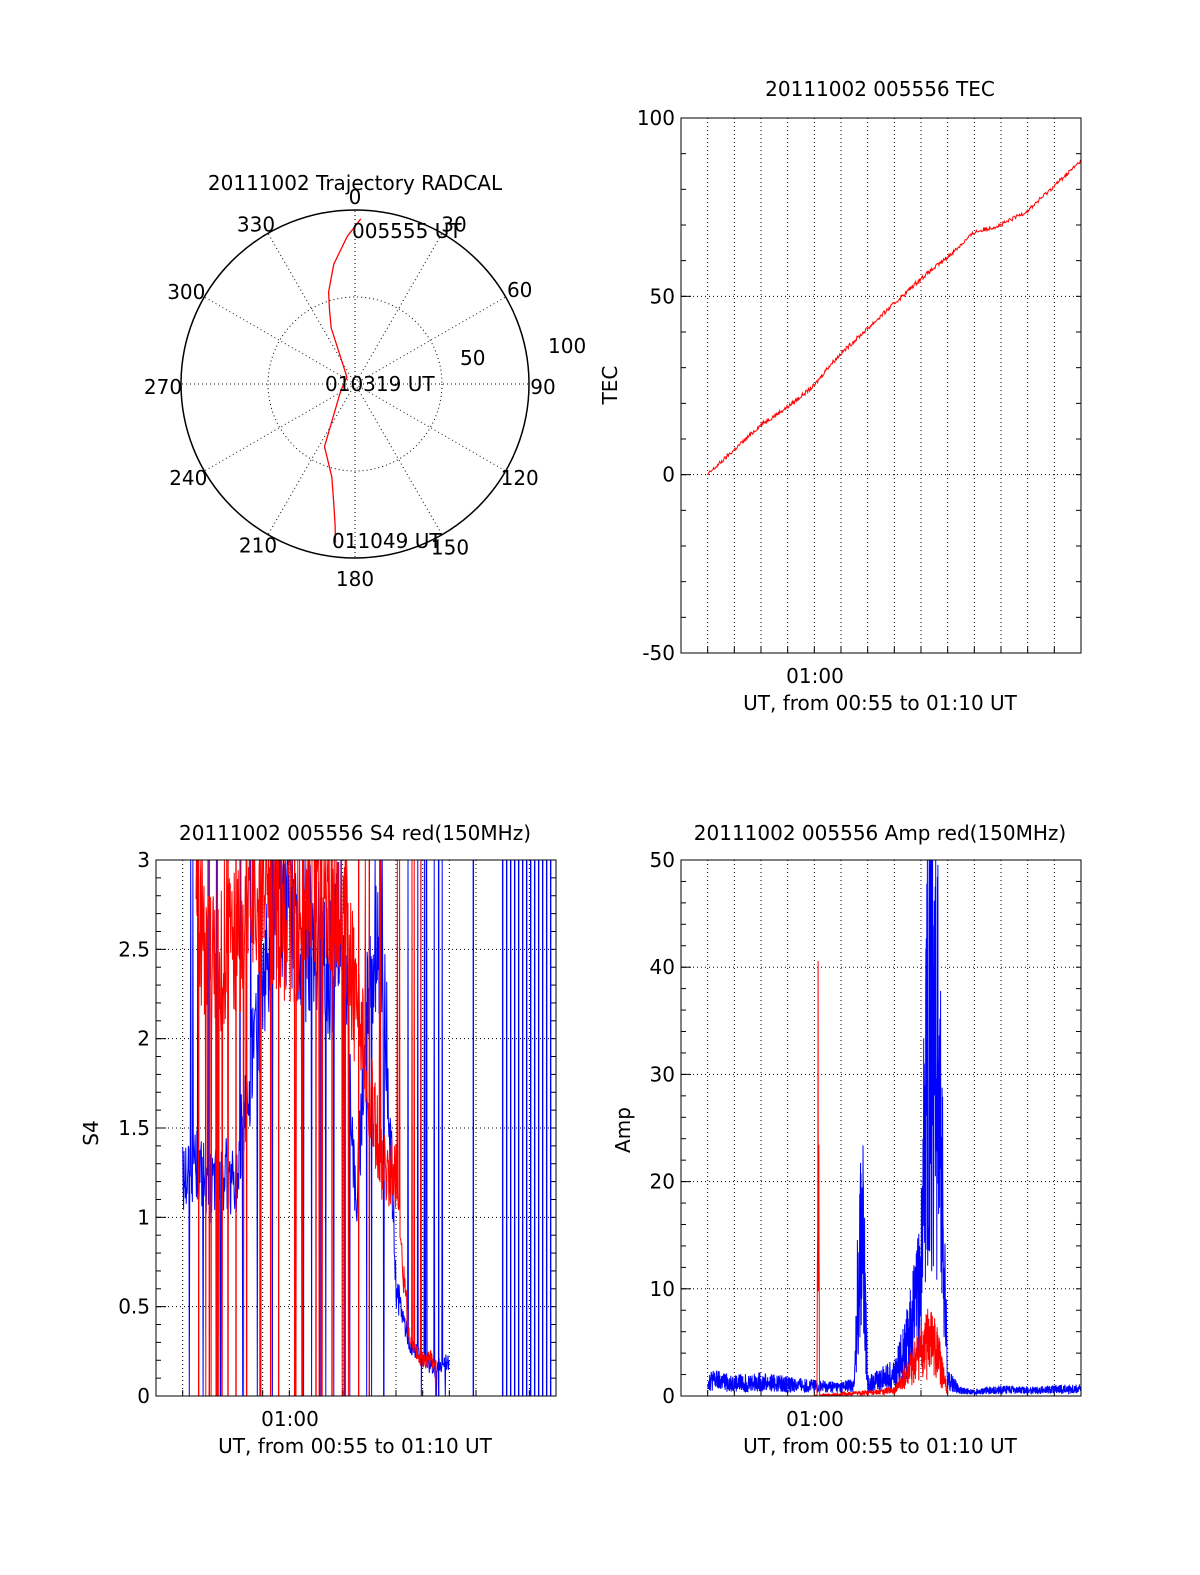 This screenshot has height=1575, width=1200. Describe the element at coordinates (380, 384) in the screenshot. I see `polar-annotation-mid: 010319 UT` at that location.